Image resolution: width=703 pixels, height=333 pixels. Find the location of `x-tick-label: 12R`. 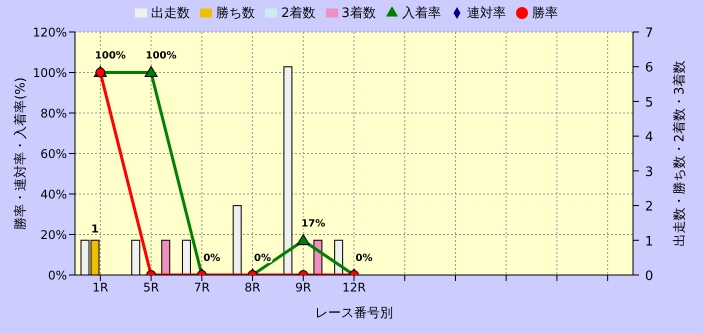

x-tick-label: 12R is located at coordinates (354, 287).